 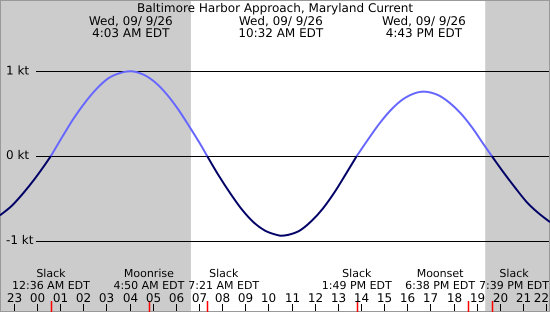 I want to click on x-tick-label: 11, so click(x=292, y=298).